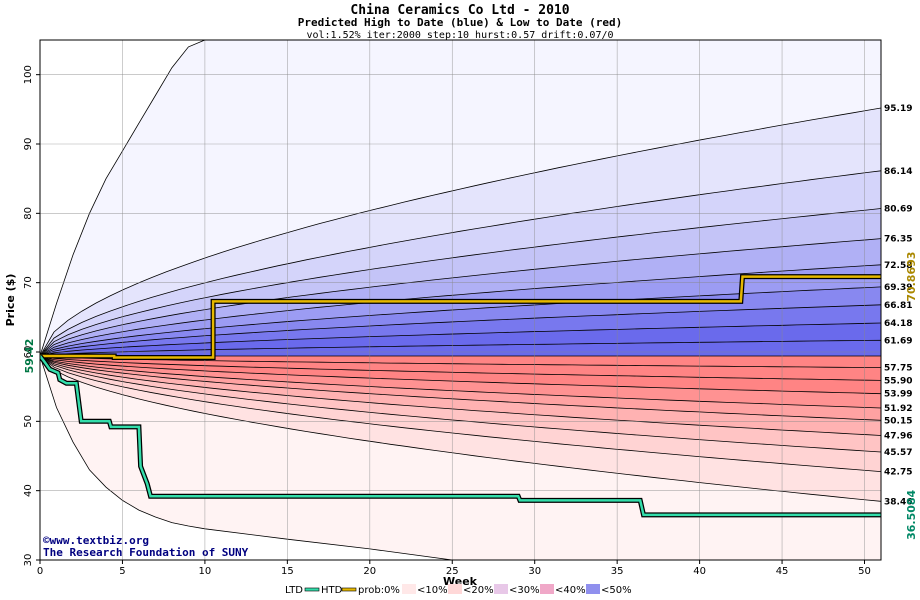  What do you see at coordinates (898, 341) in the screenshot?
I see `percentile-value-label: 61.69` at bounding box center [898, 341].